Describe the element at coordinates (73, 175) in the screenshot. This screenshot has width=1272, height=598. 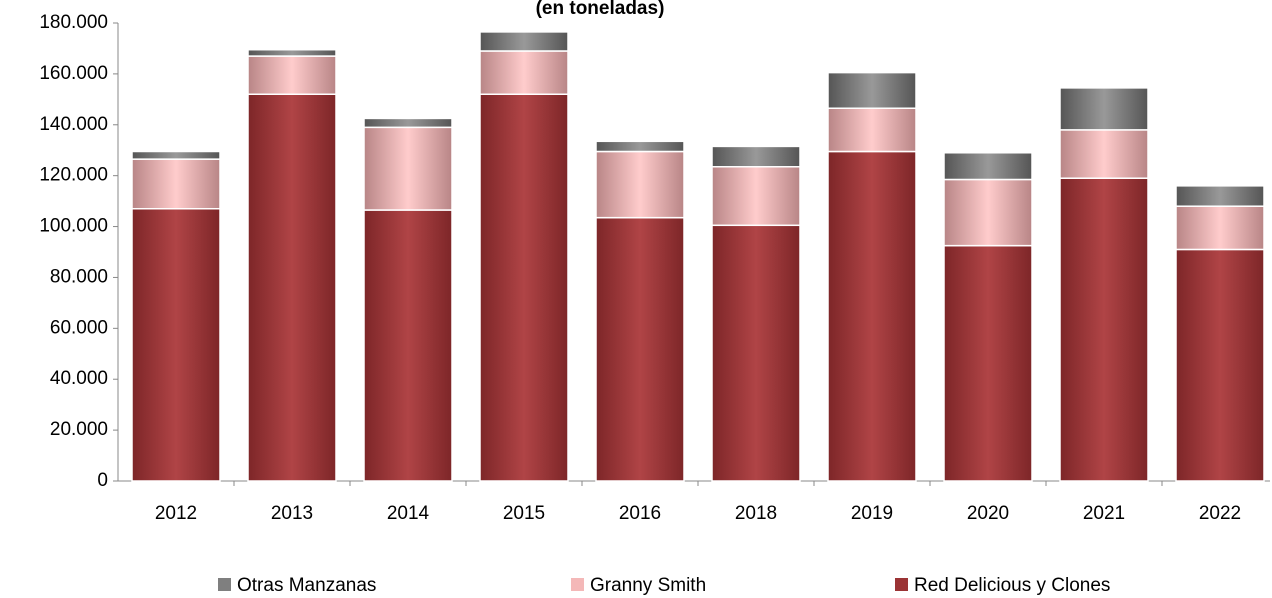
I see `y-tick-label: 120.000` at that location.